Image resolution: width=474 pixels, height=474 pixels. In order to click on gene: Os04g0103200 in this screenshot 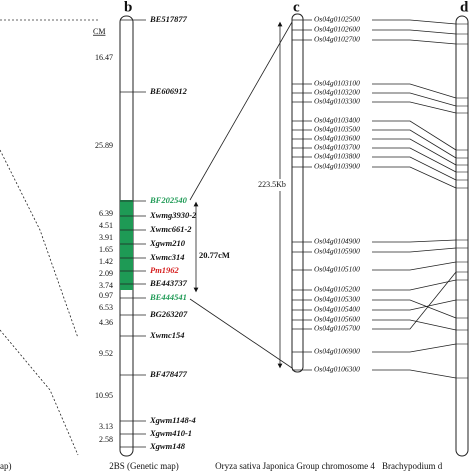, I will do `click(337, 92)`.